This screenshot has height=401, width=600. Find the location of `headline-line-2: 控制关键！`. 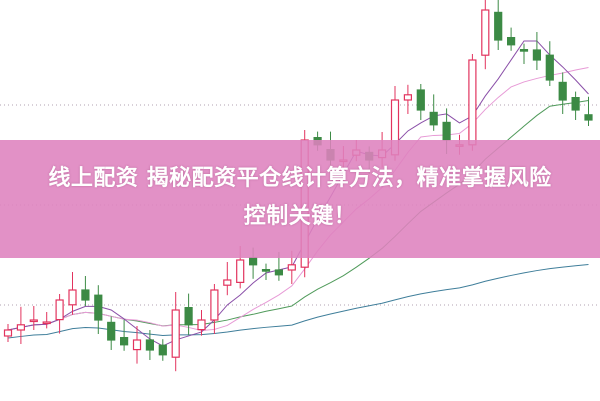

headline-line-2: 控制关键！ is located at coordinates (300, 216).